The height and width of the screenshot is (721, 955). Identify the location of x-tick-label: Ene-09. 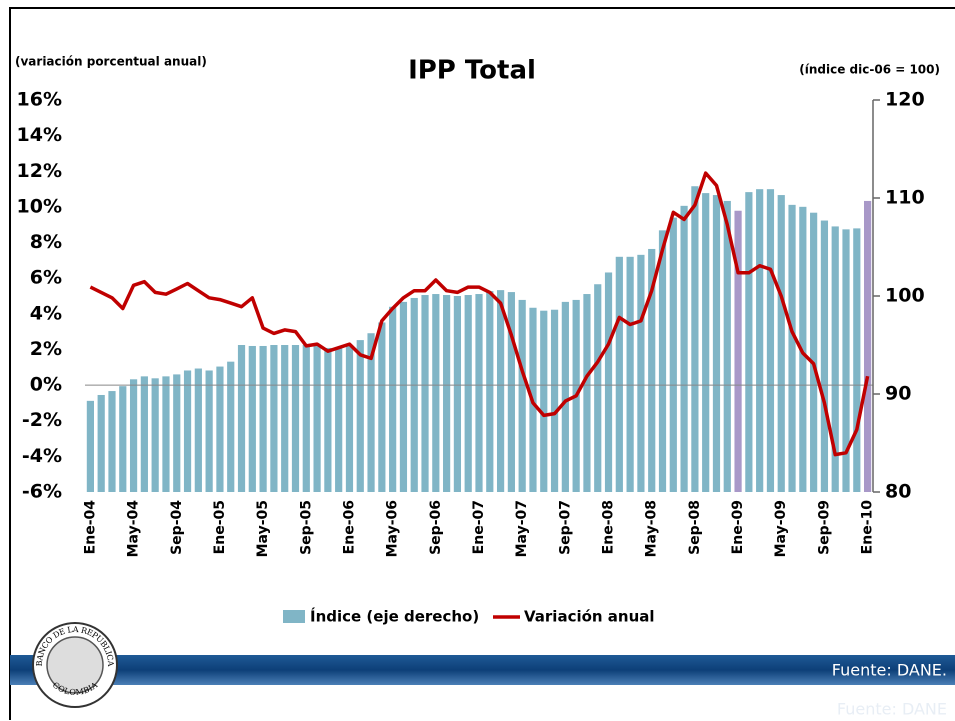
(738, 527).